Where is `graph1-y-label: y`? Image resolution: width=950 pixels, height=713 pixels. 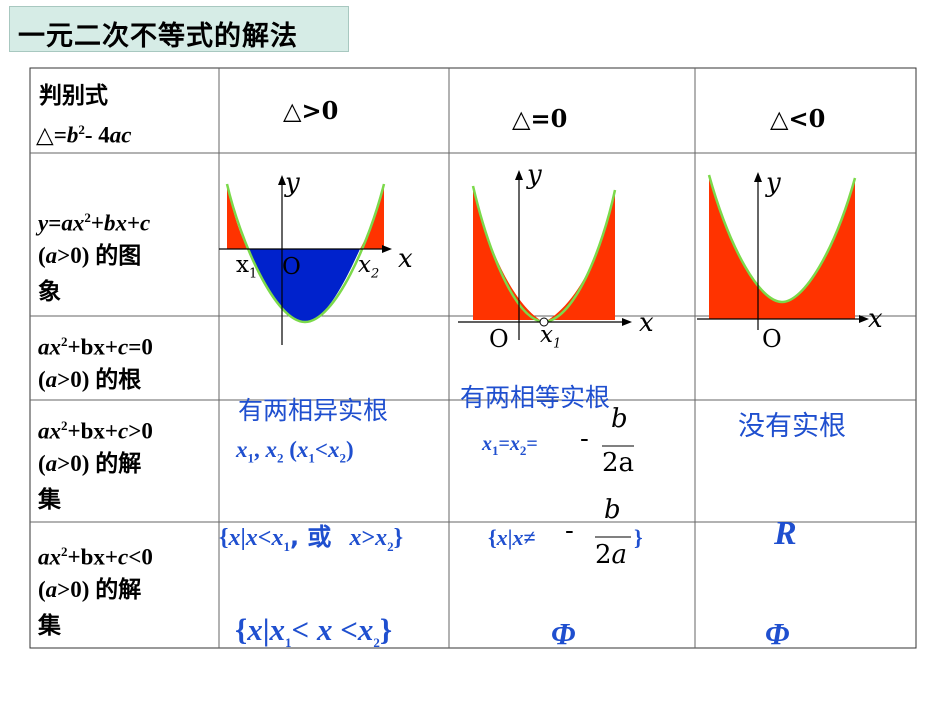 graph1-y-label: y is located at coordinates (292, 183).